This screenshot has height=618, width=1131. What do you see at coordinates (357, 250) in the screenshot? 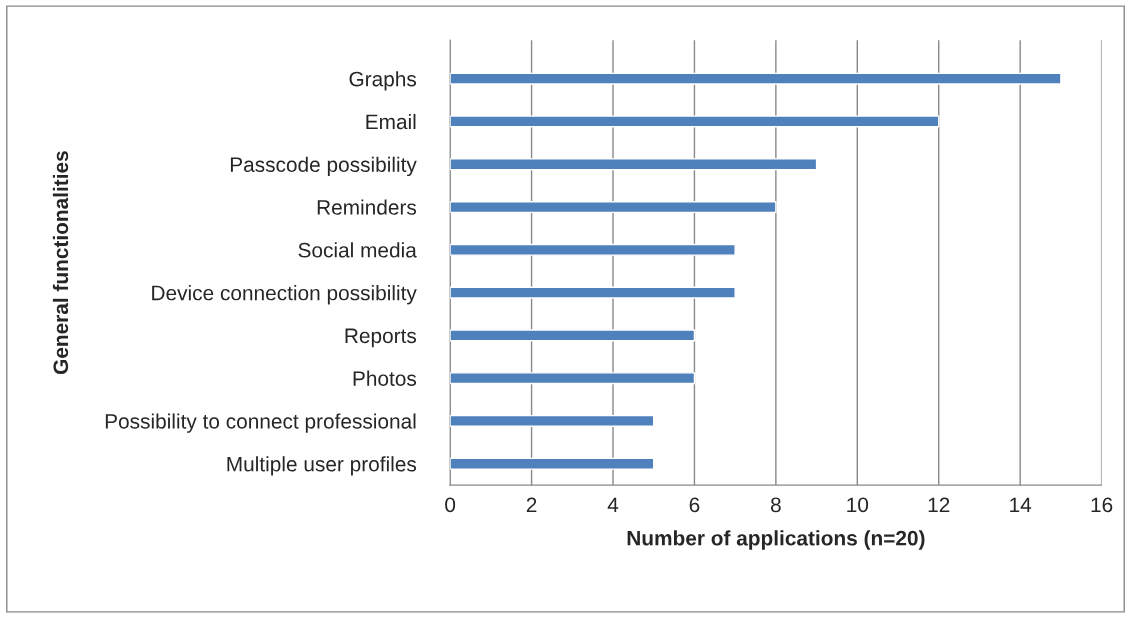
I see `y-tick-label: Social media` at bounding box center [357, 250].